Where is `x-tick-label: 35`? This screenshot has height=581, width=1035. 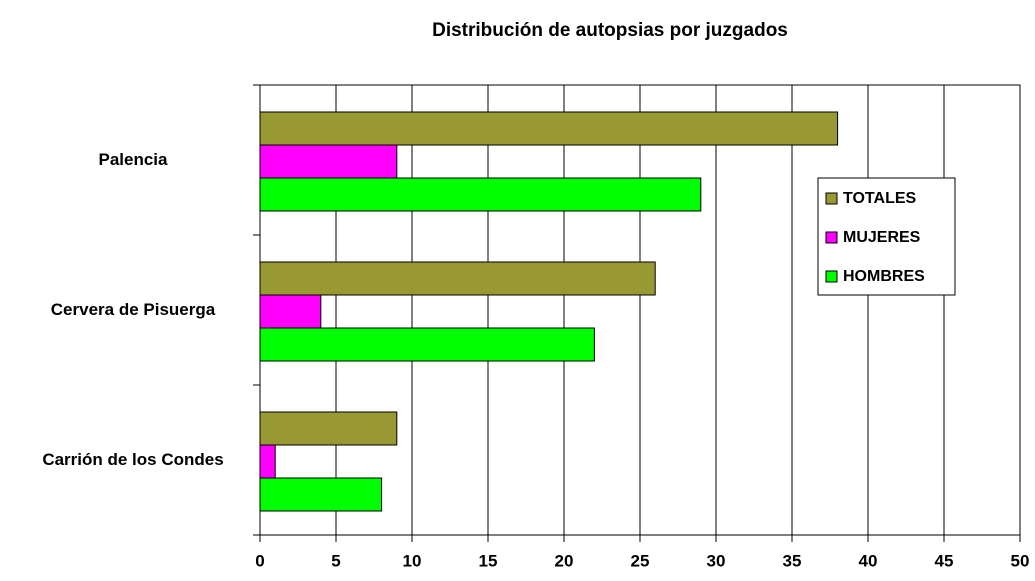 x-tick-label: 35 is located at coordinates (792, 560).